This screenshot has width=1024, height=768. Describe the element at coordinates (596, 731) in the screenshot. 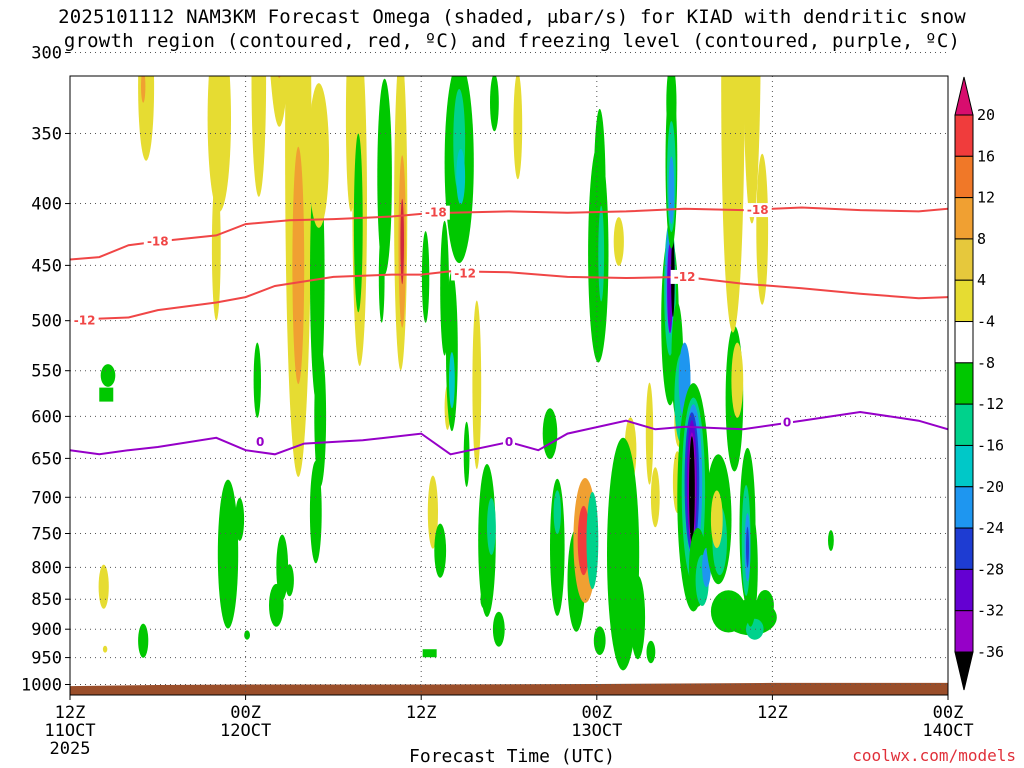

I see `x-tick-label: 13OCT` at that location.